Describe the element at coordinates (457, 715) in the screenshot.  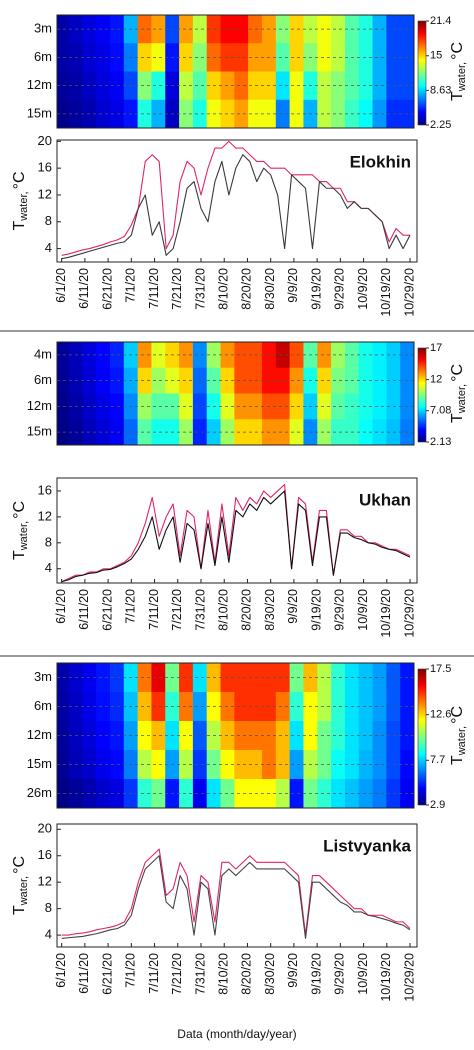
I see `label-unit: °C` at that location.